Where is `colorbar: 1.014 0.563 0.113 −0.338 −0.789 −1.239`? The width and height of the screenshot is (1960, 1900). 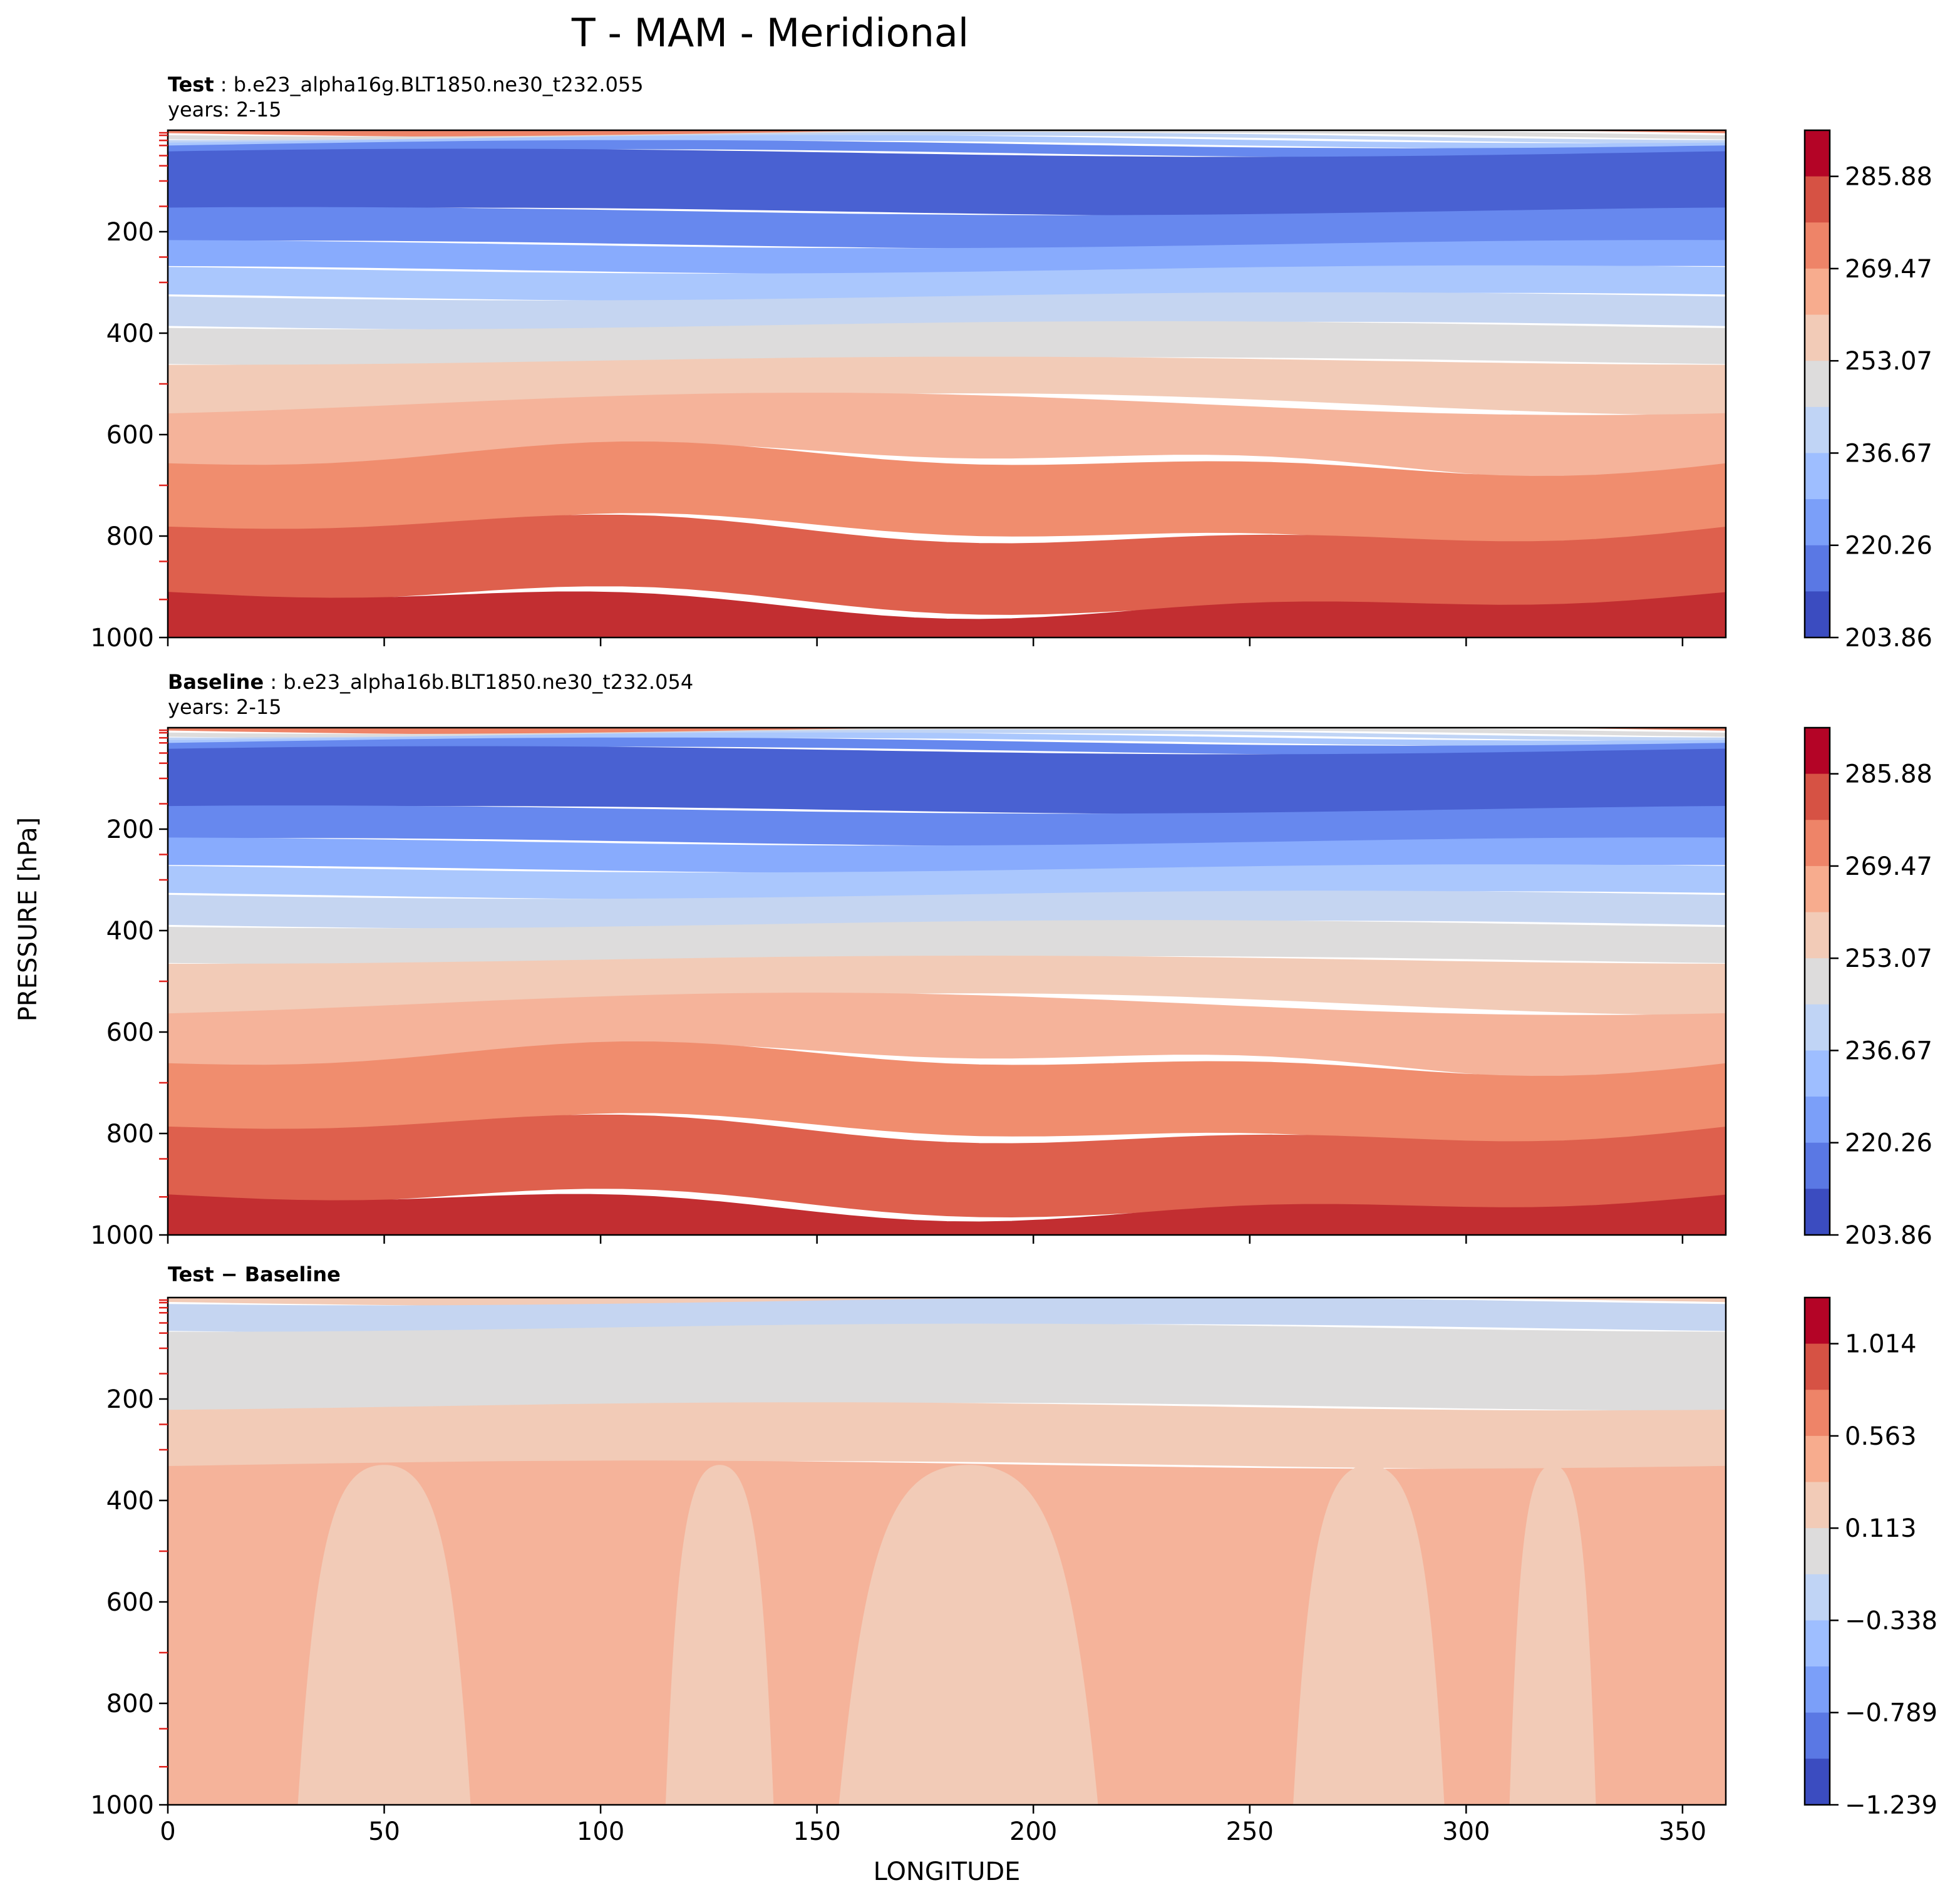
colorbar: 1.014 0.563 0.113 −0.338 −0.789 −1.239 is located at coordinates (1870, 1558).